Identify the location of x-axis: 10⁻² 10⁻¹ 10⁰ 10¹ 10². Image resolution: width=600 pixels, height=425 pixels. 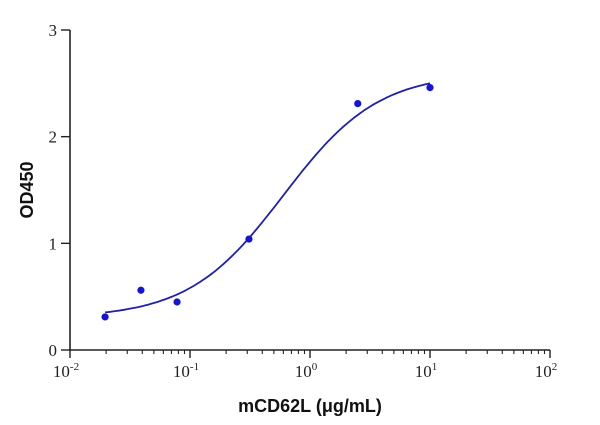
(305, 365).